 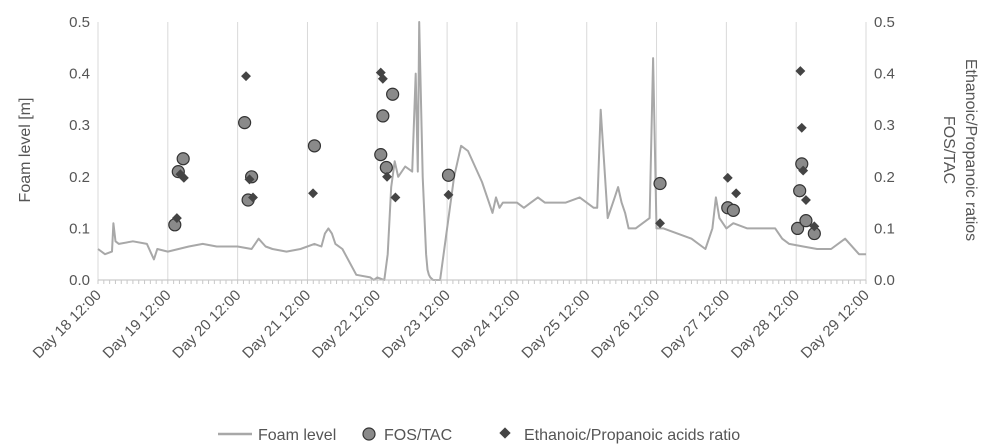 I want to click on y2-axis-title-line1: FOS/TAC, so click(x=948, y=150).